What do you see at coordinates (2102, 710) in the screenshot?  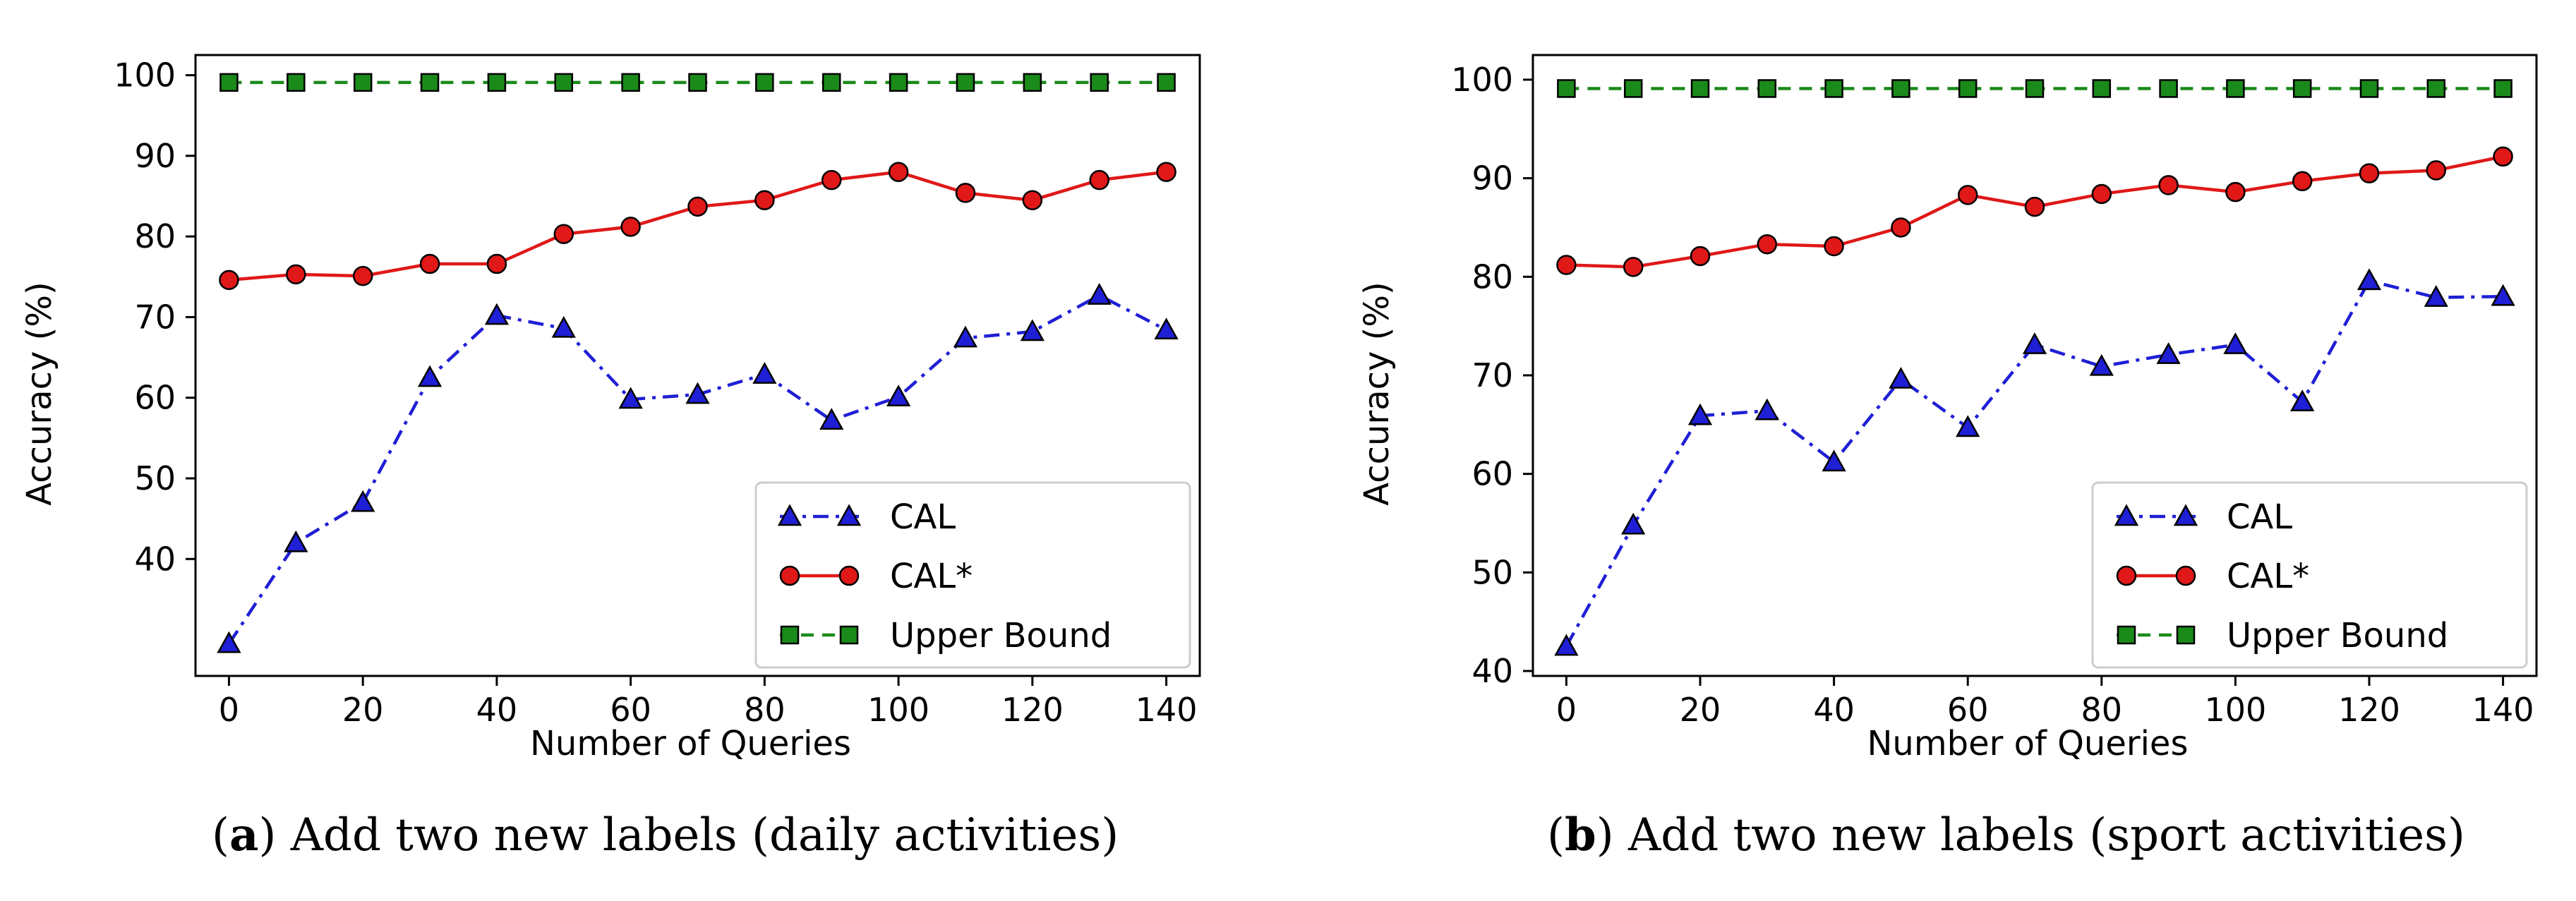 I see `x-tick-label: 80` at bounding box center [2102, 710].